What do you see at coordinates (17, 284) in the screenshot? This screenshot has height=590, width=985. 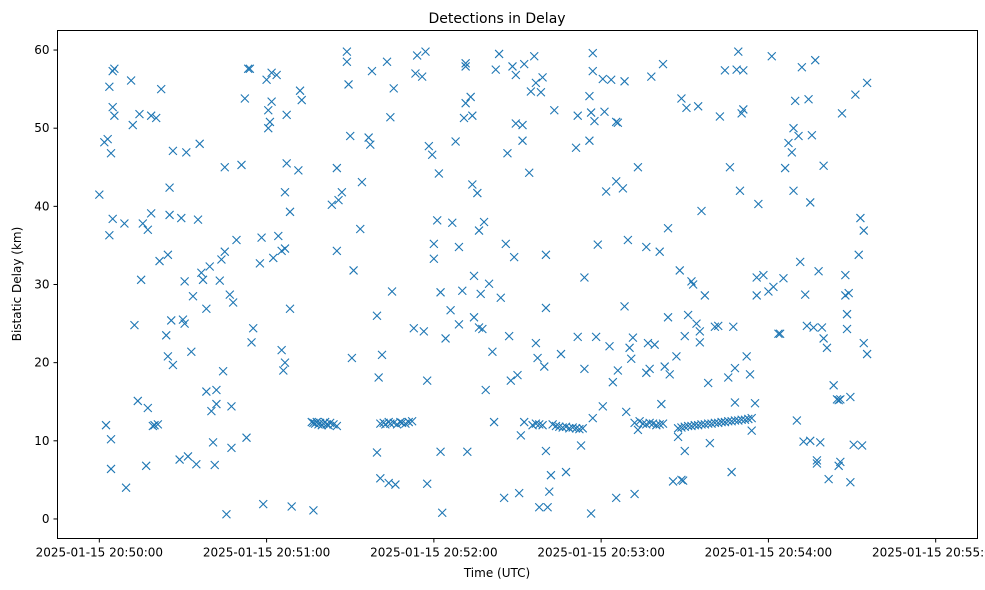 I see `y-axis-label: Bistatic Delay (km)` at bounding box center [17, 284].